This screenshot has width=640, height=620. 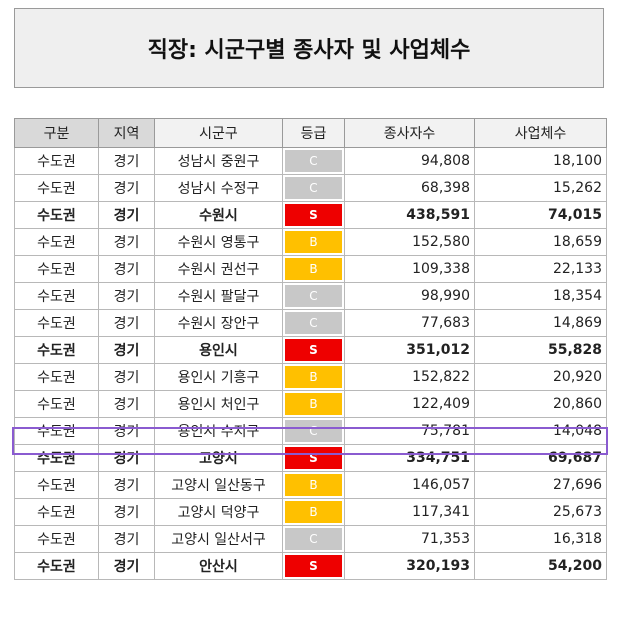 I want to click on table-row: 수도권 경기 고양시 일산동구 B 146,057 27,696, so click(x=310, y=485).